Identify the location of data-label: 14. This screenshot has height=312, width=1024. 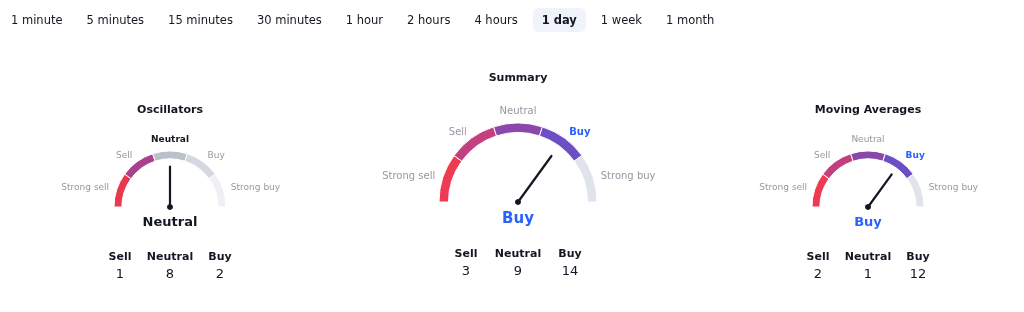
(570, 270).